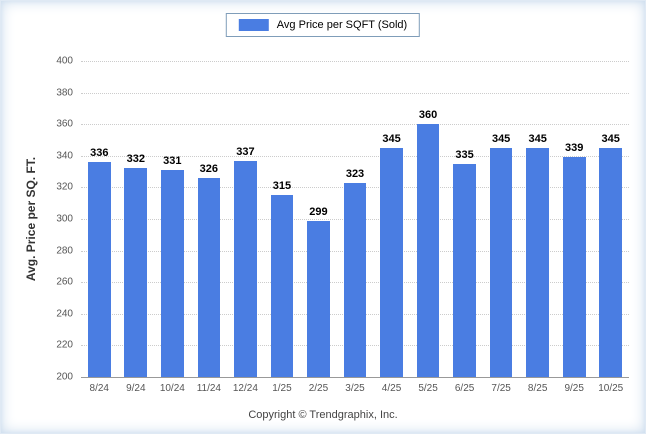 The height and width of the screenshot is (434, 646). I want to click on y-axis-title: Avg. Price per SQ. FT., so click(31, 219).